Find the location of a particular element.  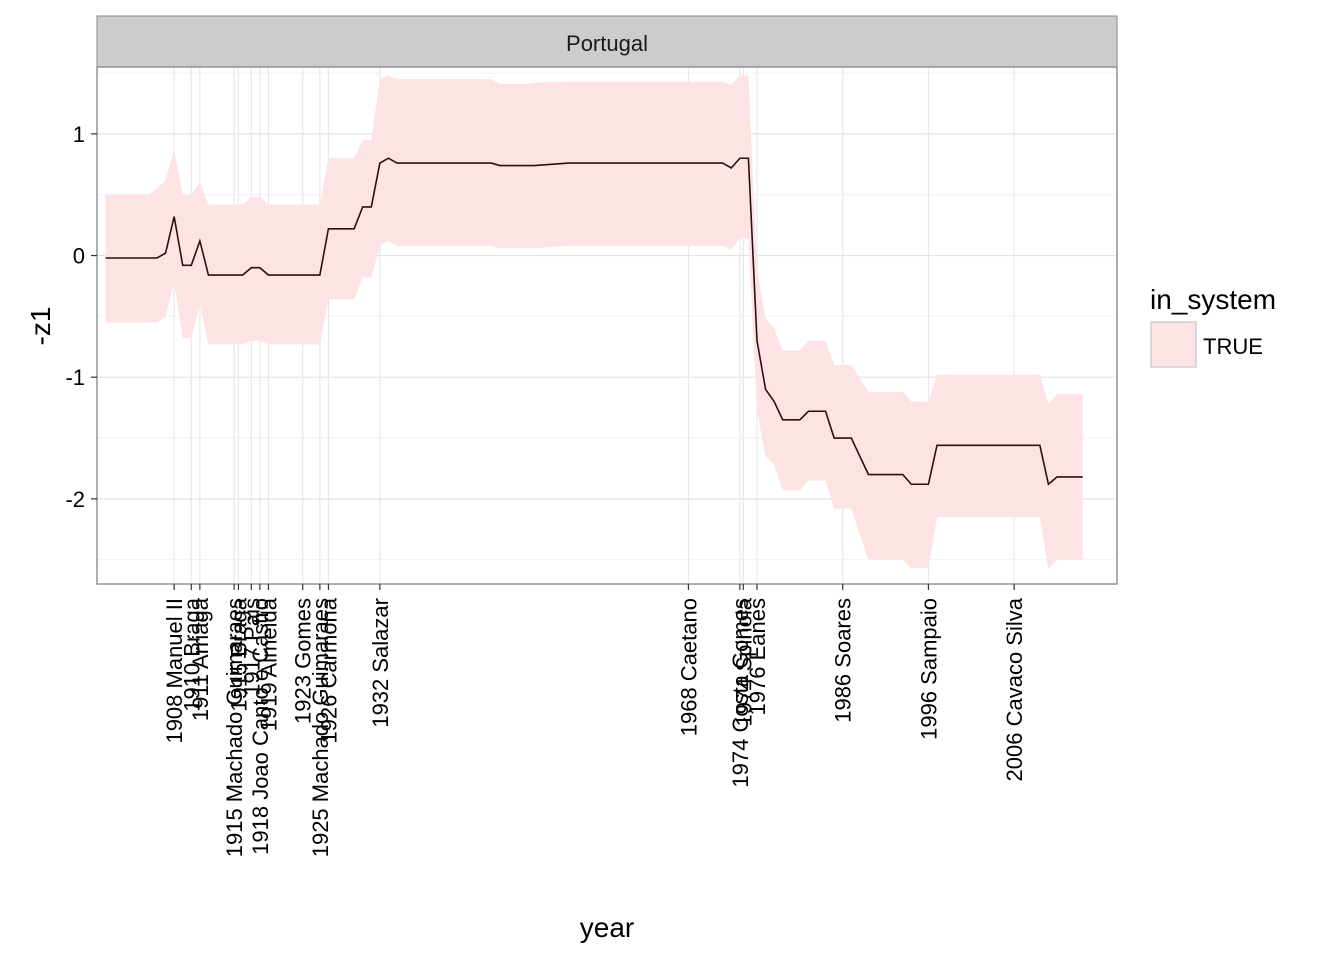

x-tick-label: 1974 Costa Gomes is located at coordinates (740, 693).